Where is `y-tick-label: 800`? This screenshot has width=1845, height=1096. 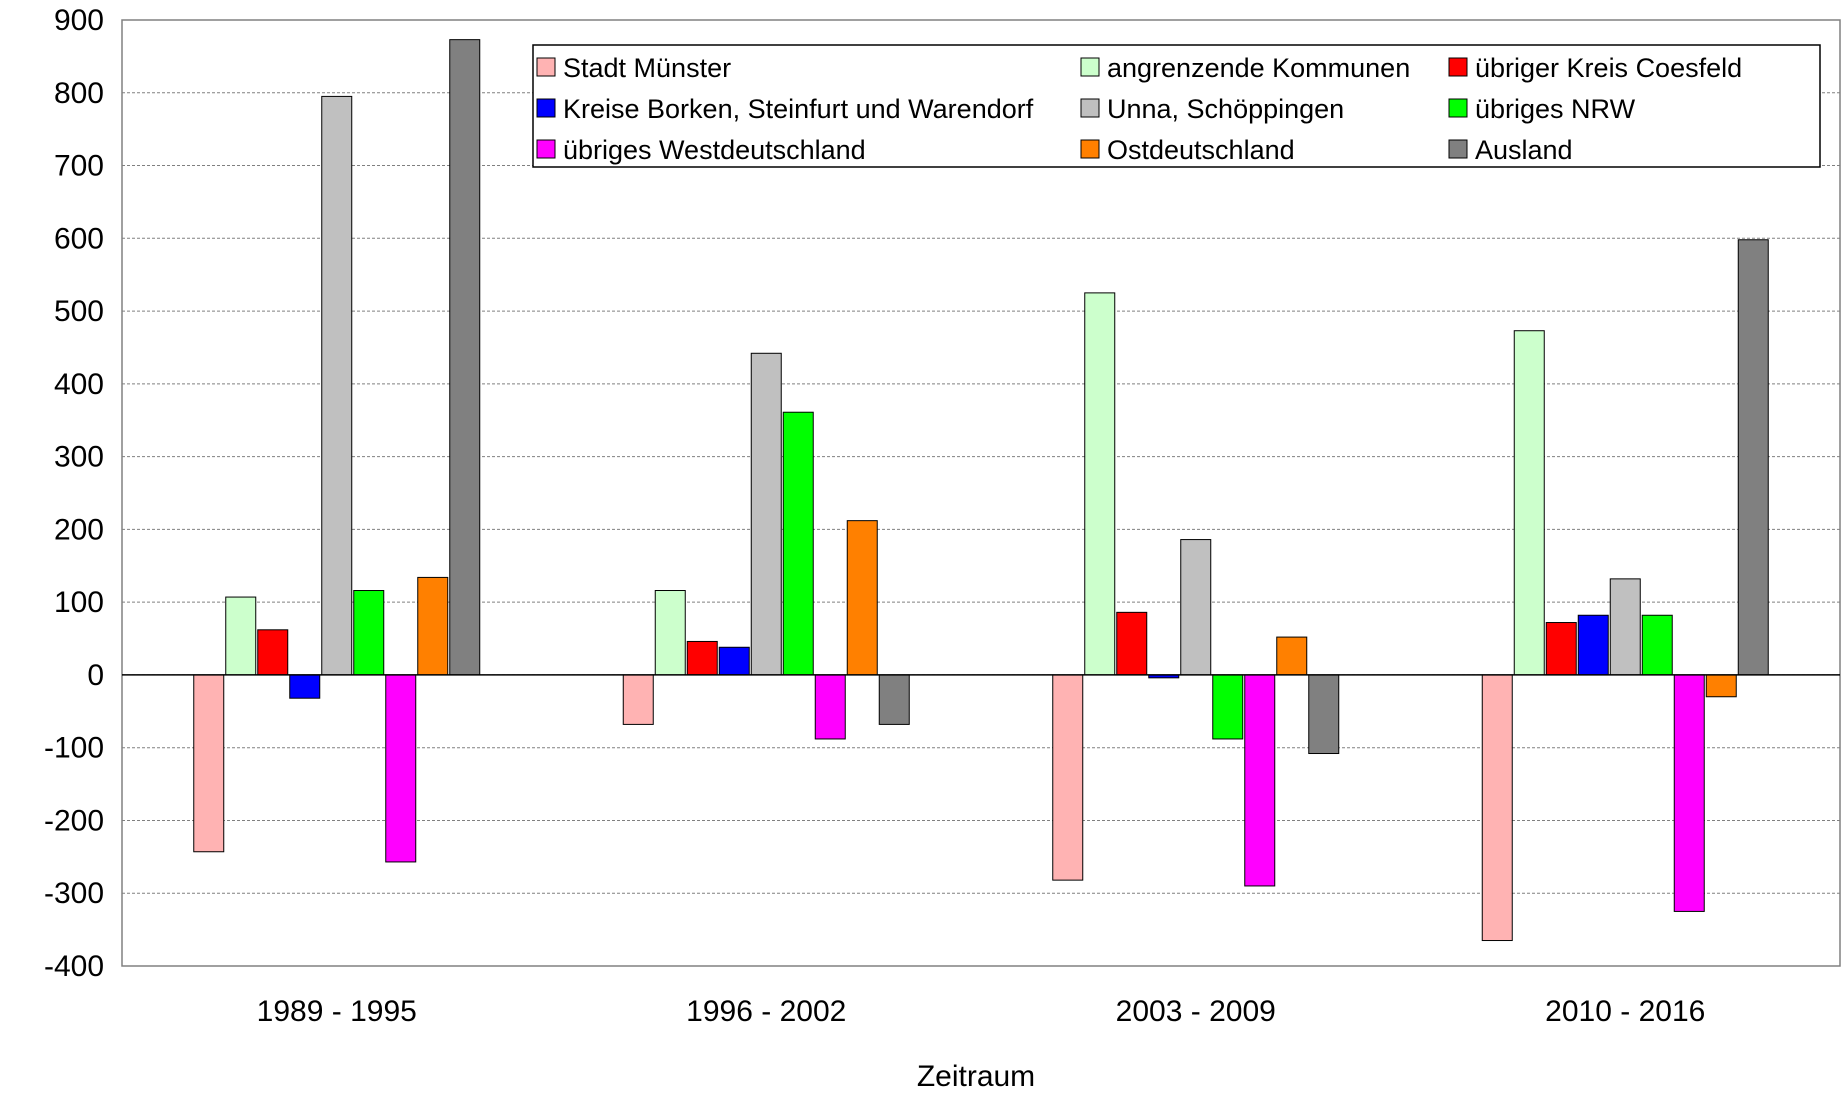
y-tick-label: 800 is located at coordinates (79, 93).